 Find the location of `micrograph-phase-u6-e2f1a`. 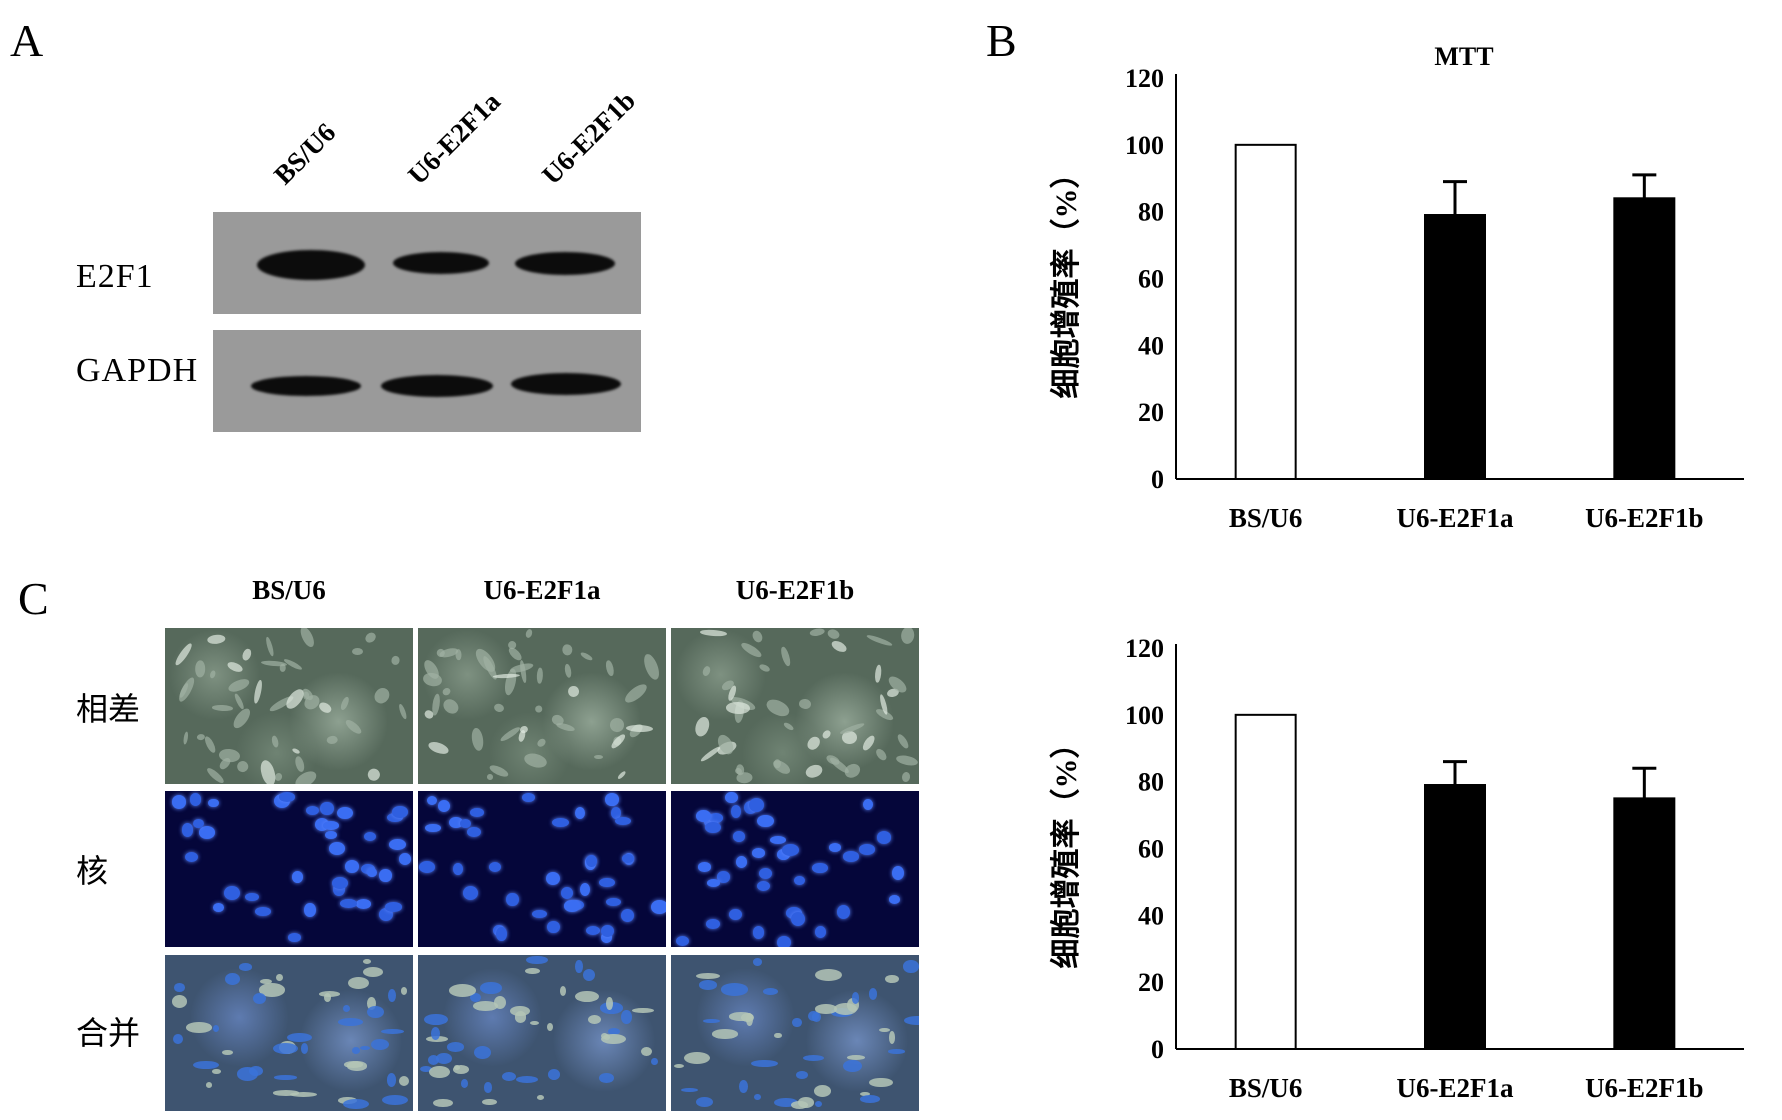

micrograph-phase-u6-e2f1a is located at coordinates (542, 706).